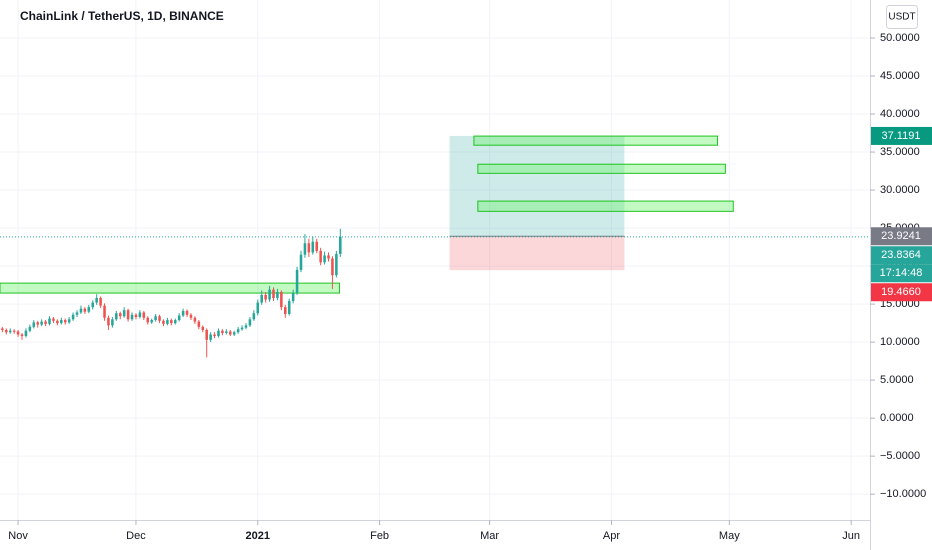  I want to click on x-tick-label: 2021, so click(258, 536).